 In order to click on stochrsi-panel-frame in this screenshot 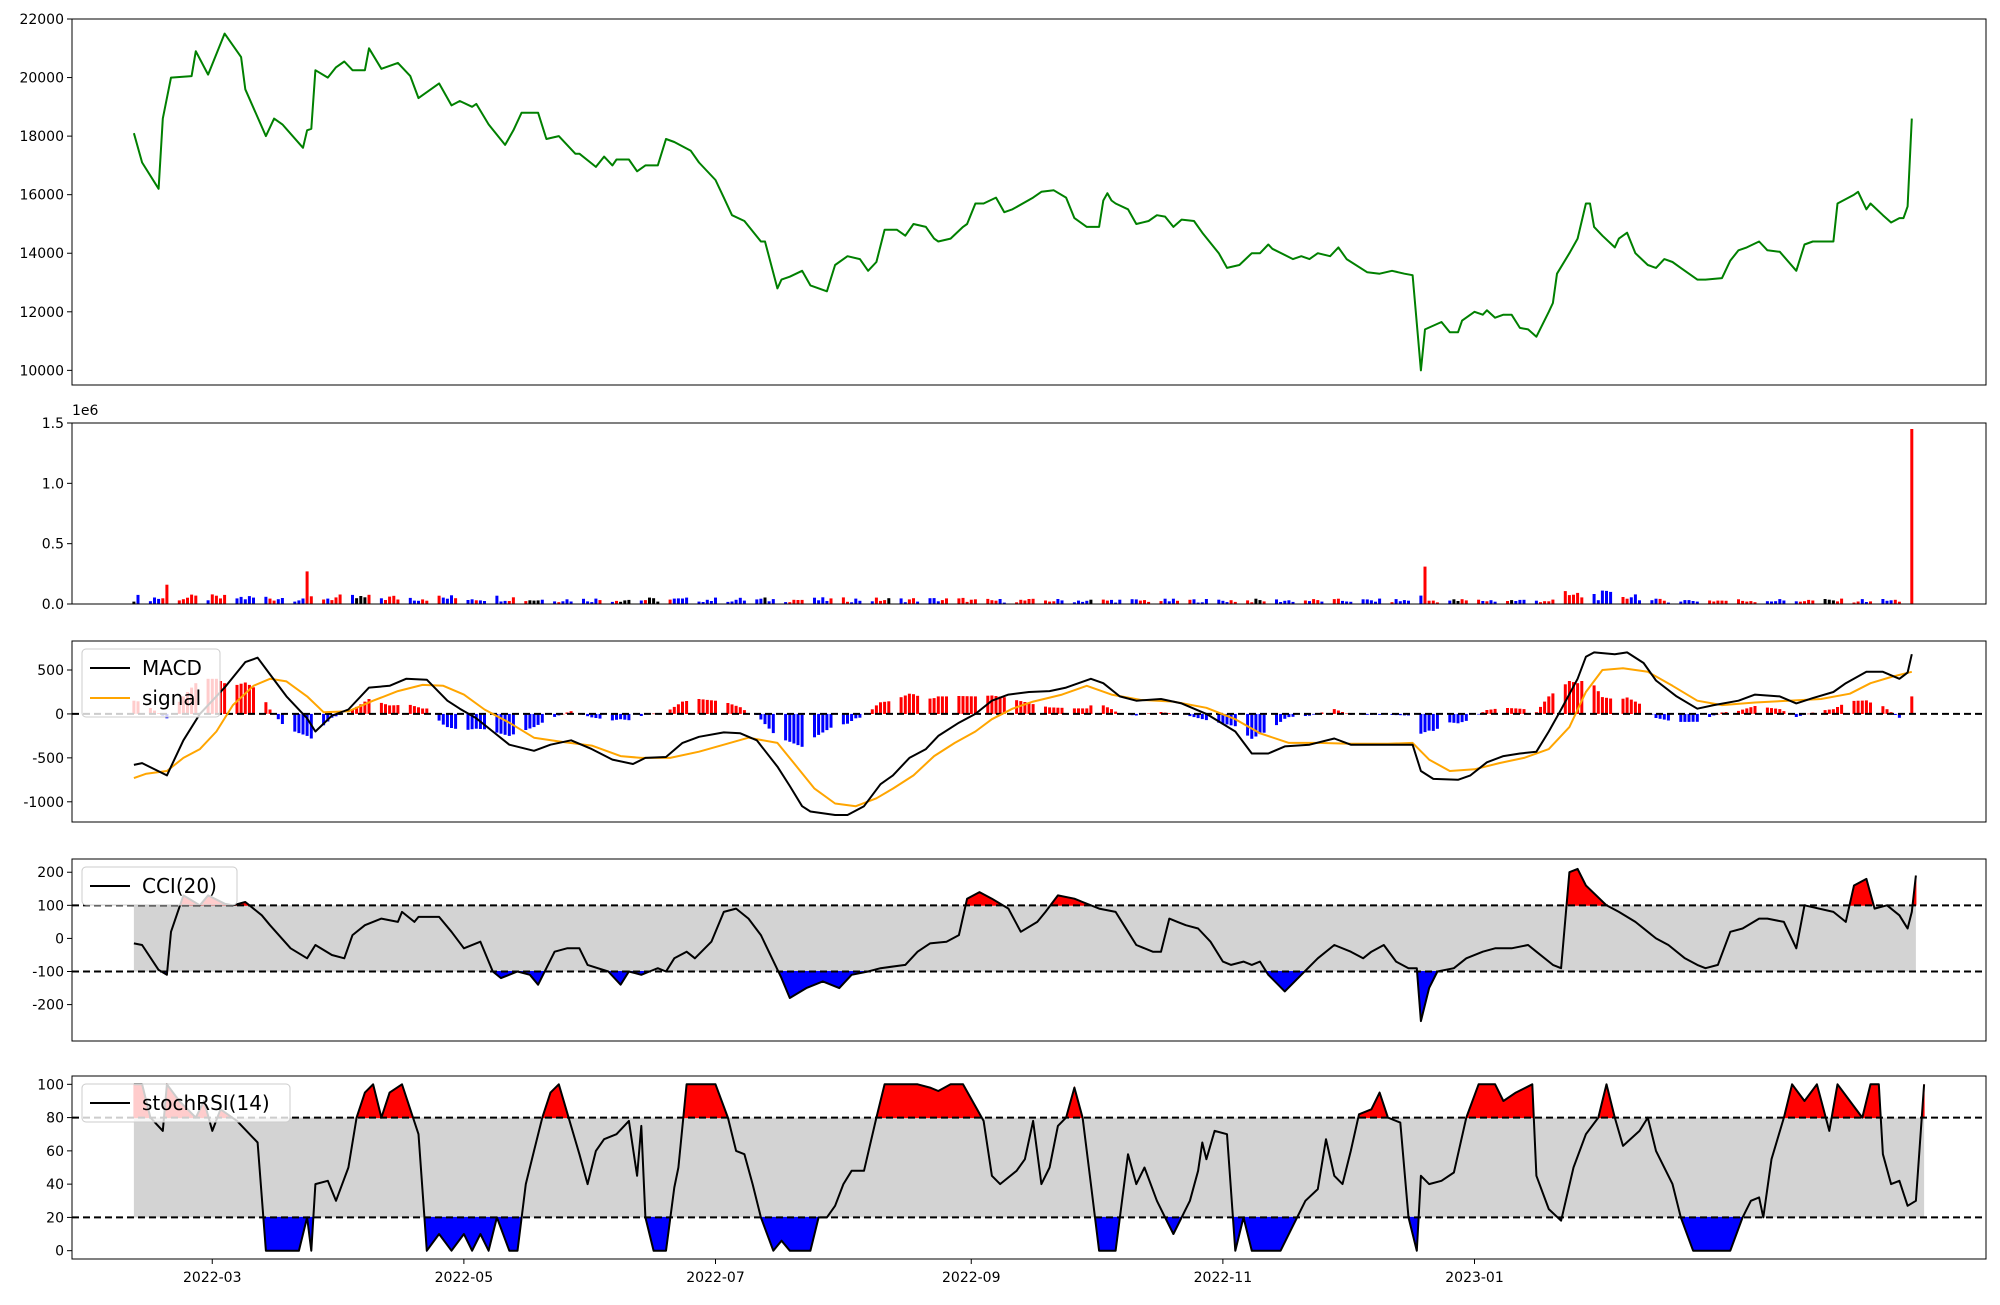, I will do `click(1029, 1167)`.